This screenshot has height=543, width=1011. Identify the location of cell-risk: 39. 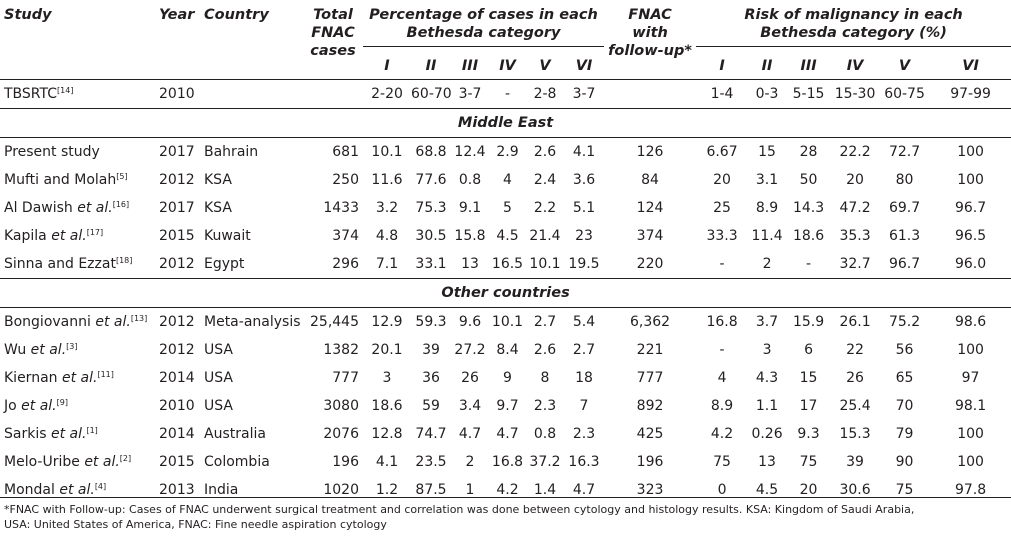
(855, 462).